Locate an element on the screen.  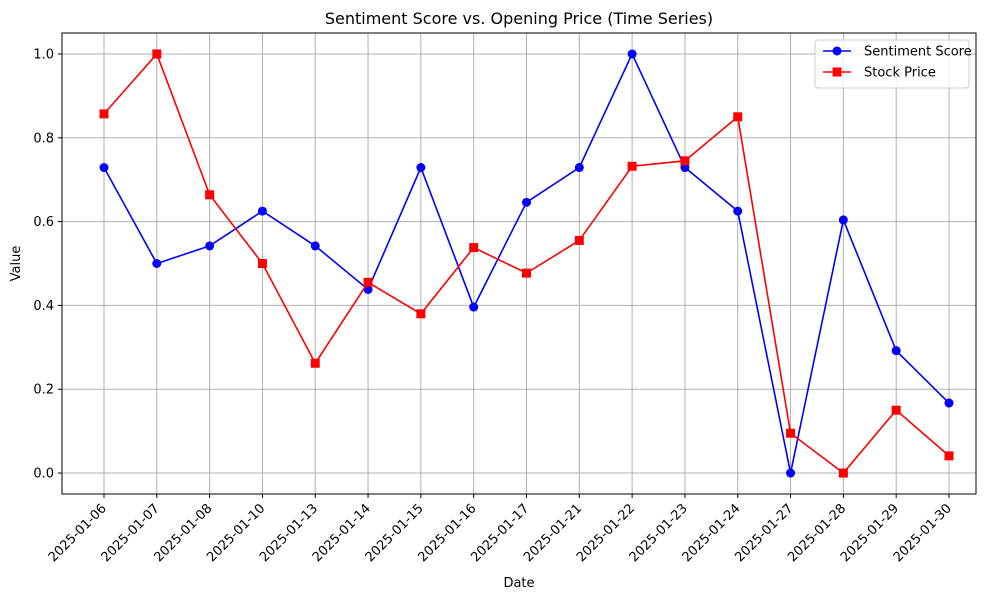
legend-marker-sentiment is located at coordinates (837, 51).